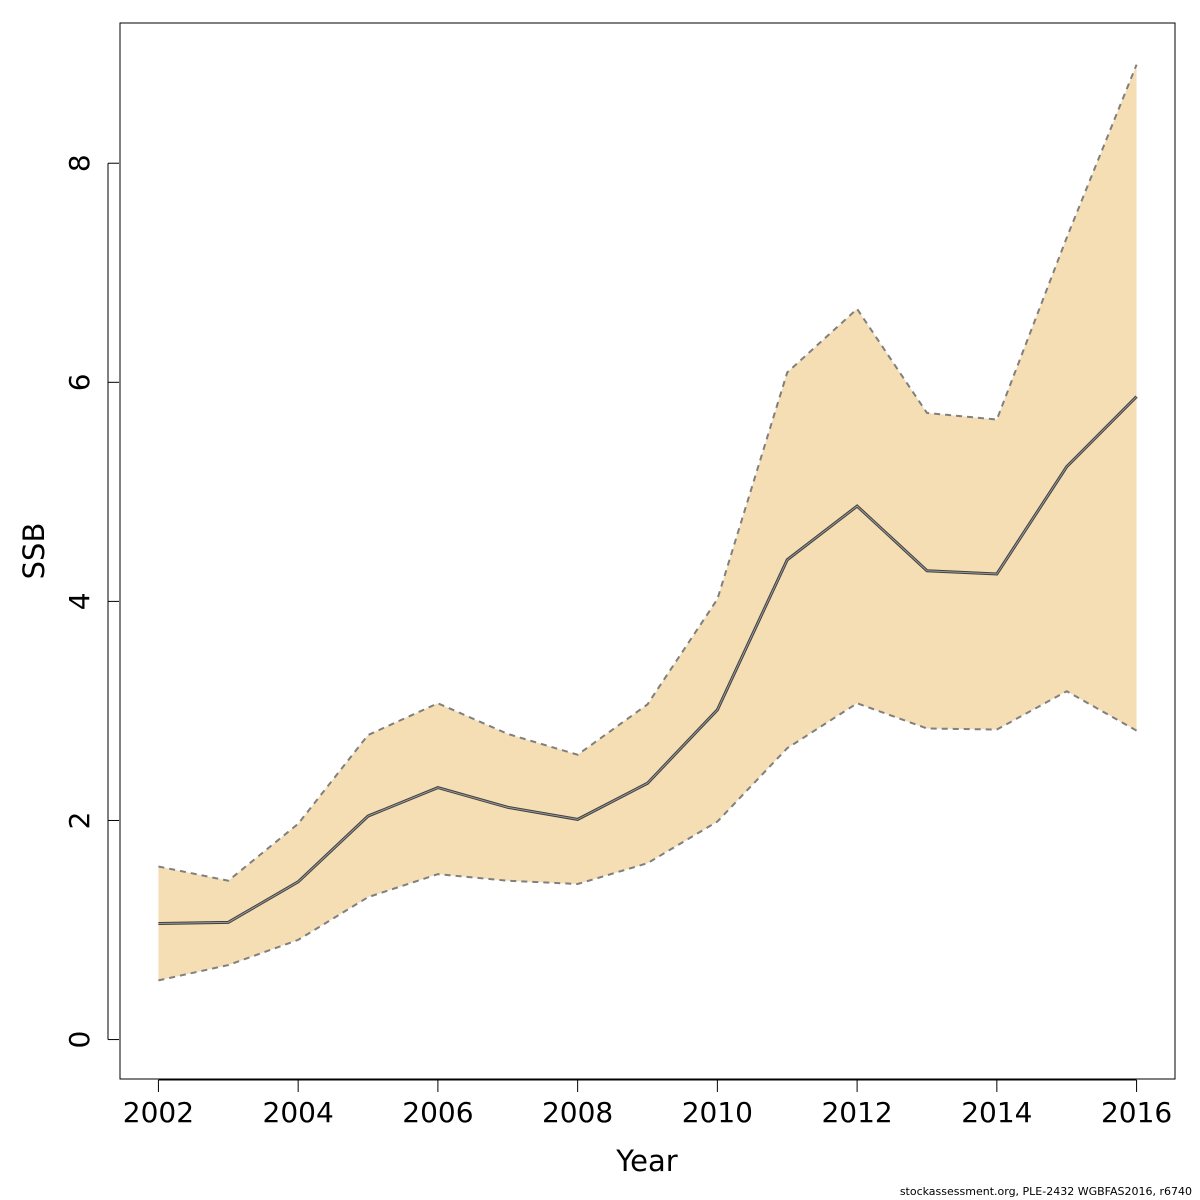 The image size is (1200, 1200). I want to click on x-tick-label-2008: 2008, so click(577, 1112).